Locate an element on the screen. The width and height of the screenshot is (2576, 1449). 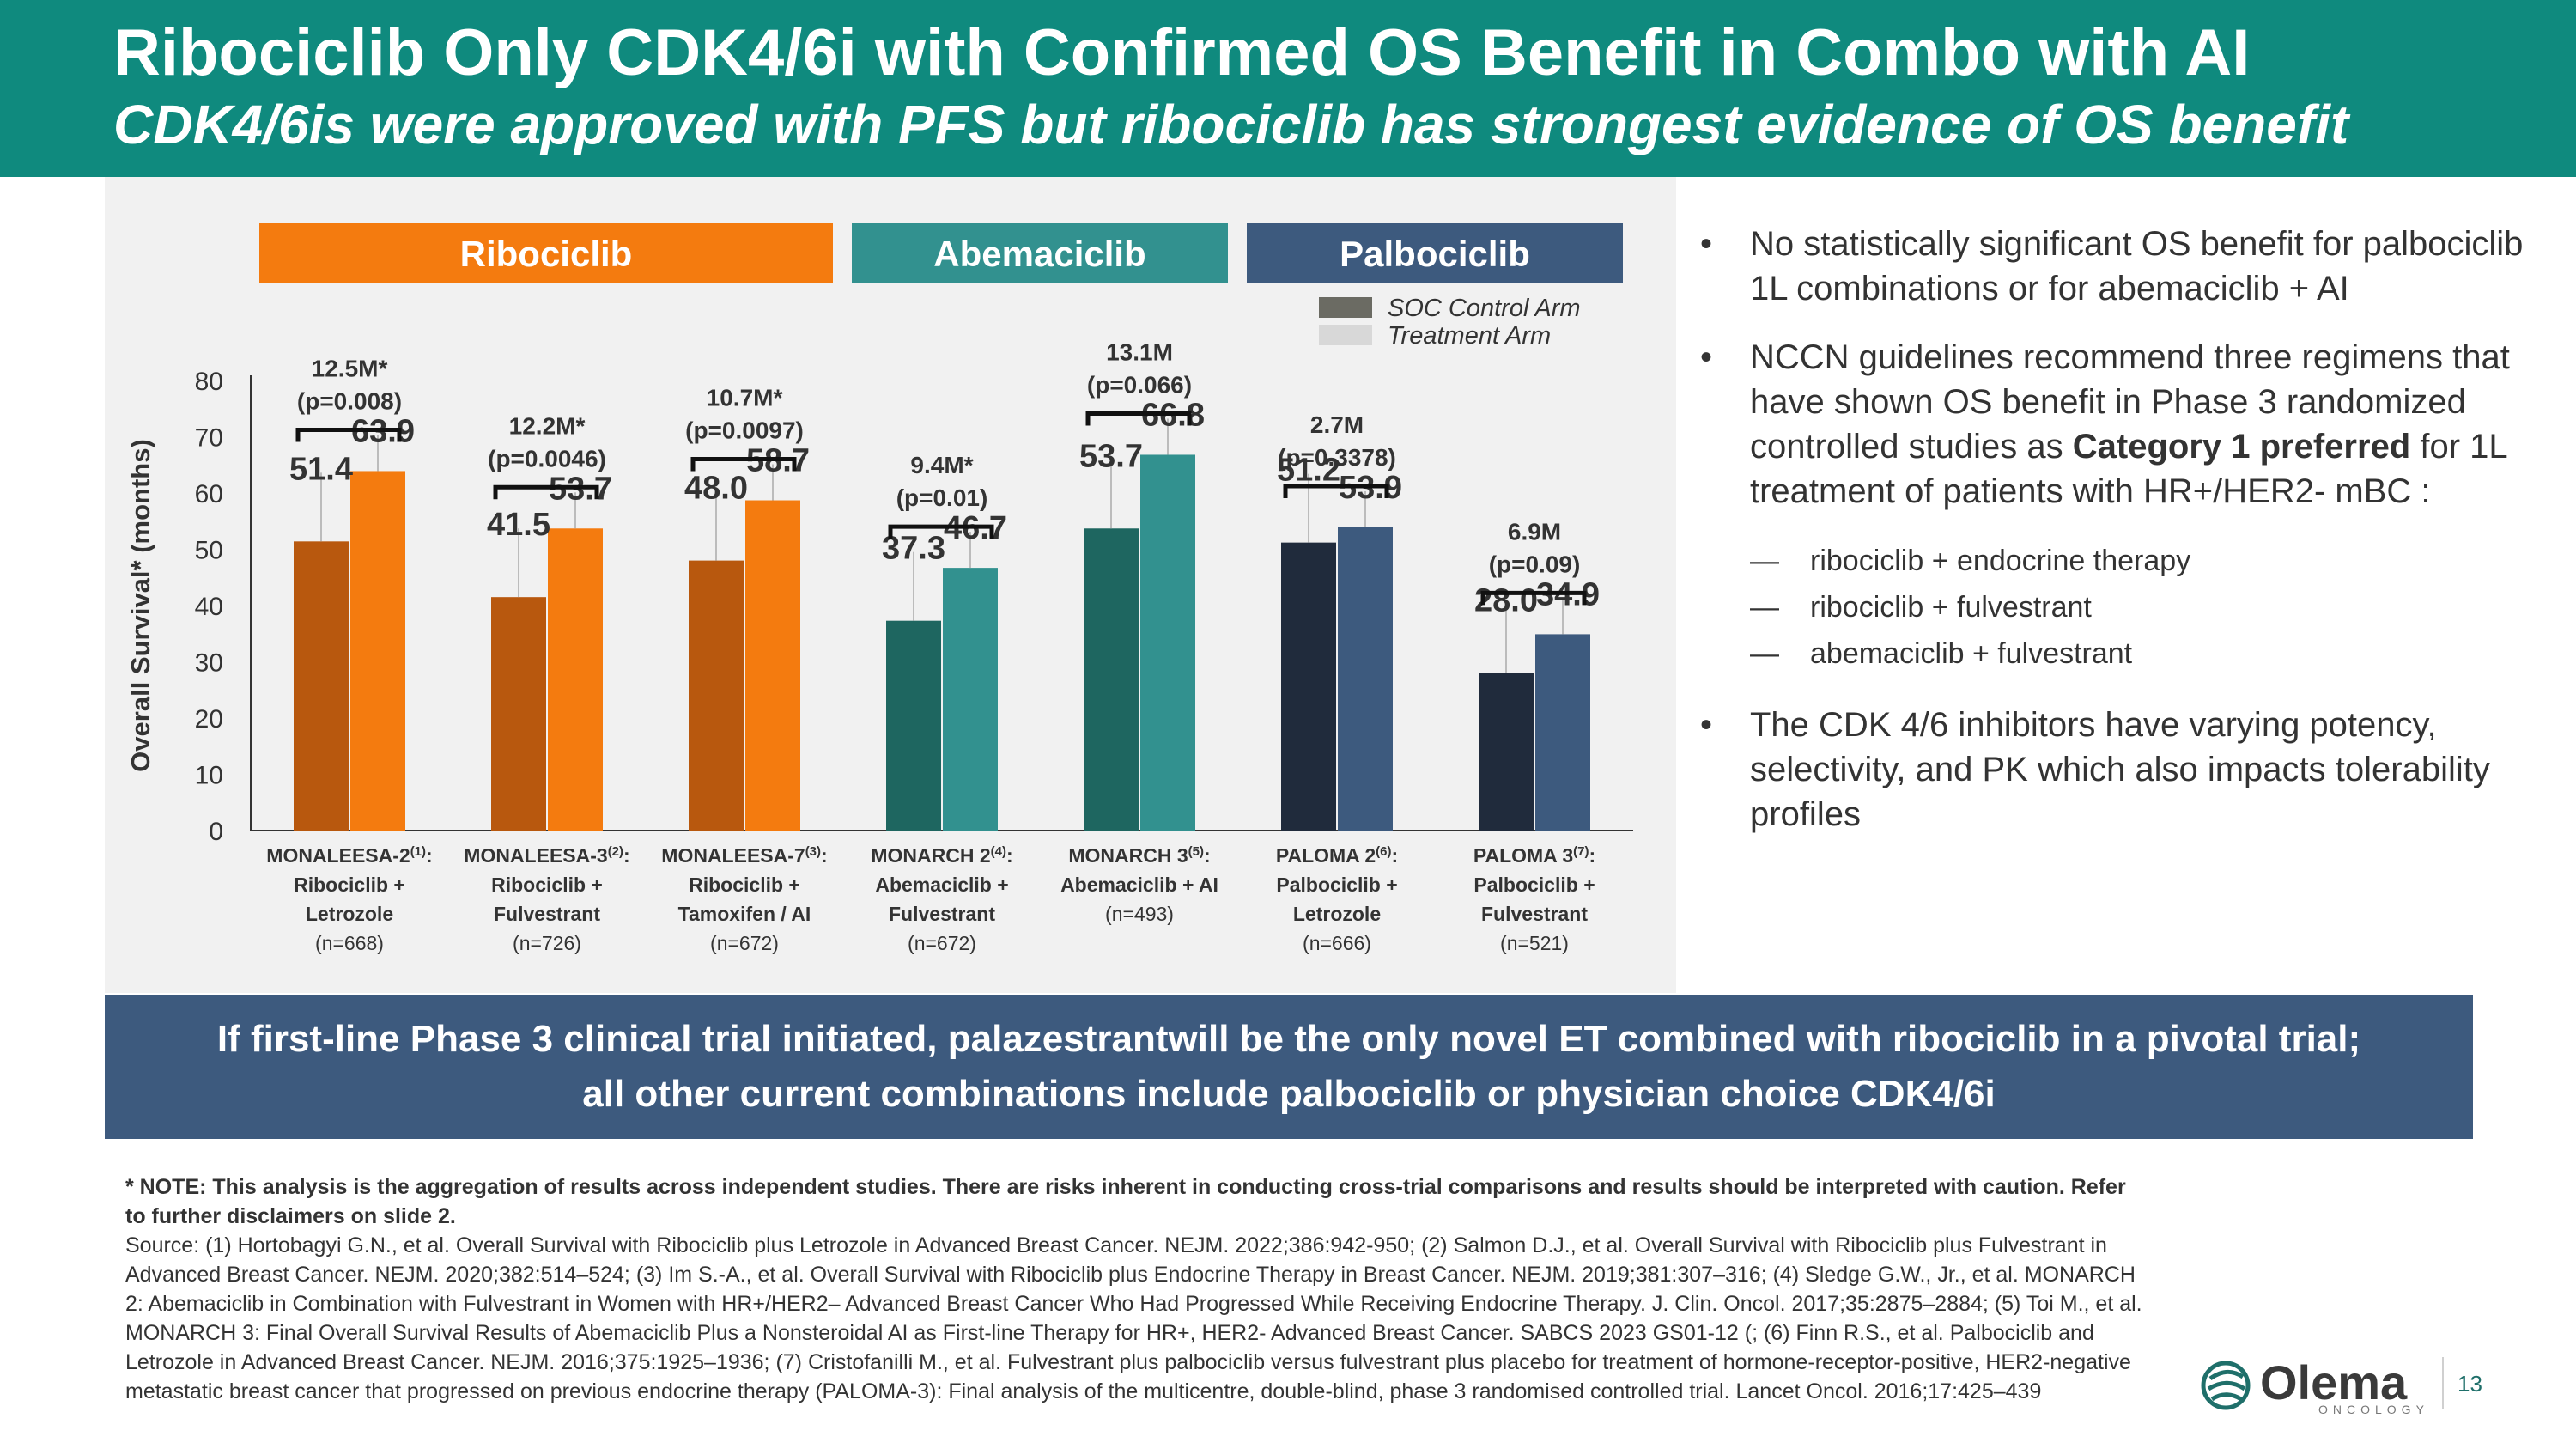
page-number: 13 is located at coordinates (2470, 1384).